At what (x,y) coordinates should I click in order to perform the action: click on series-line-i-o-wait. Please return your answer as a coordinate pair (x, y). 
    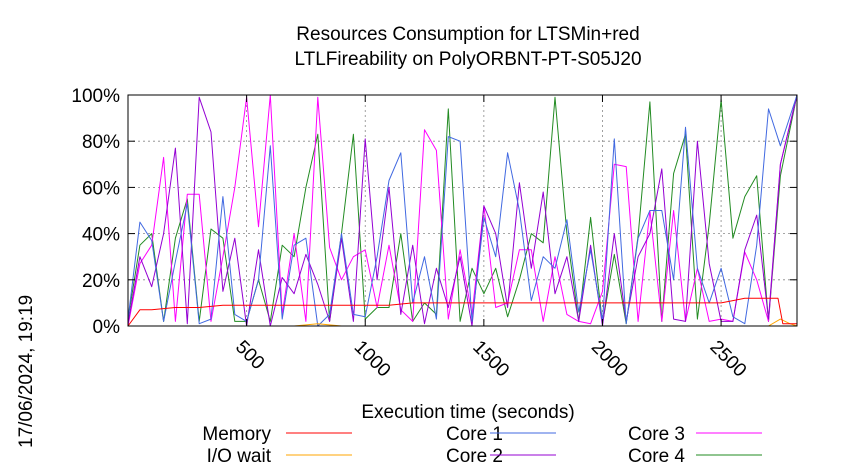
    Looking at the image, I should click on (463, 322).